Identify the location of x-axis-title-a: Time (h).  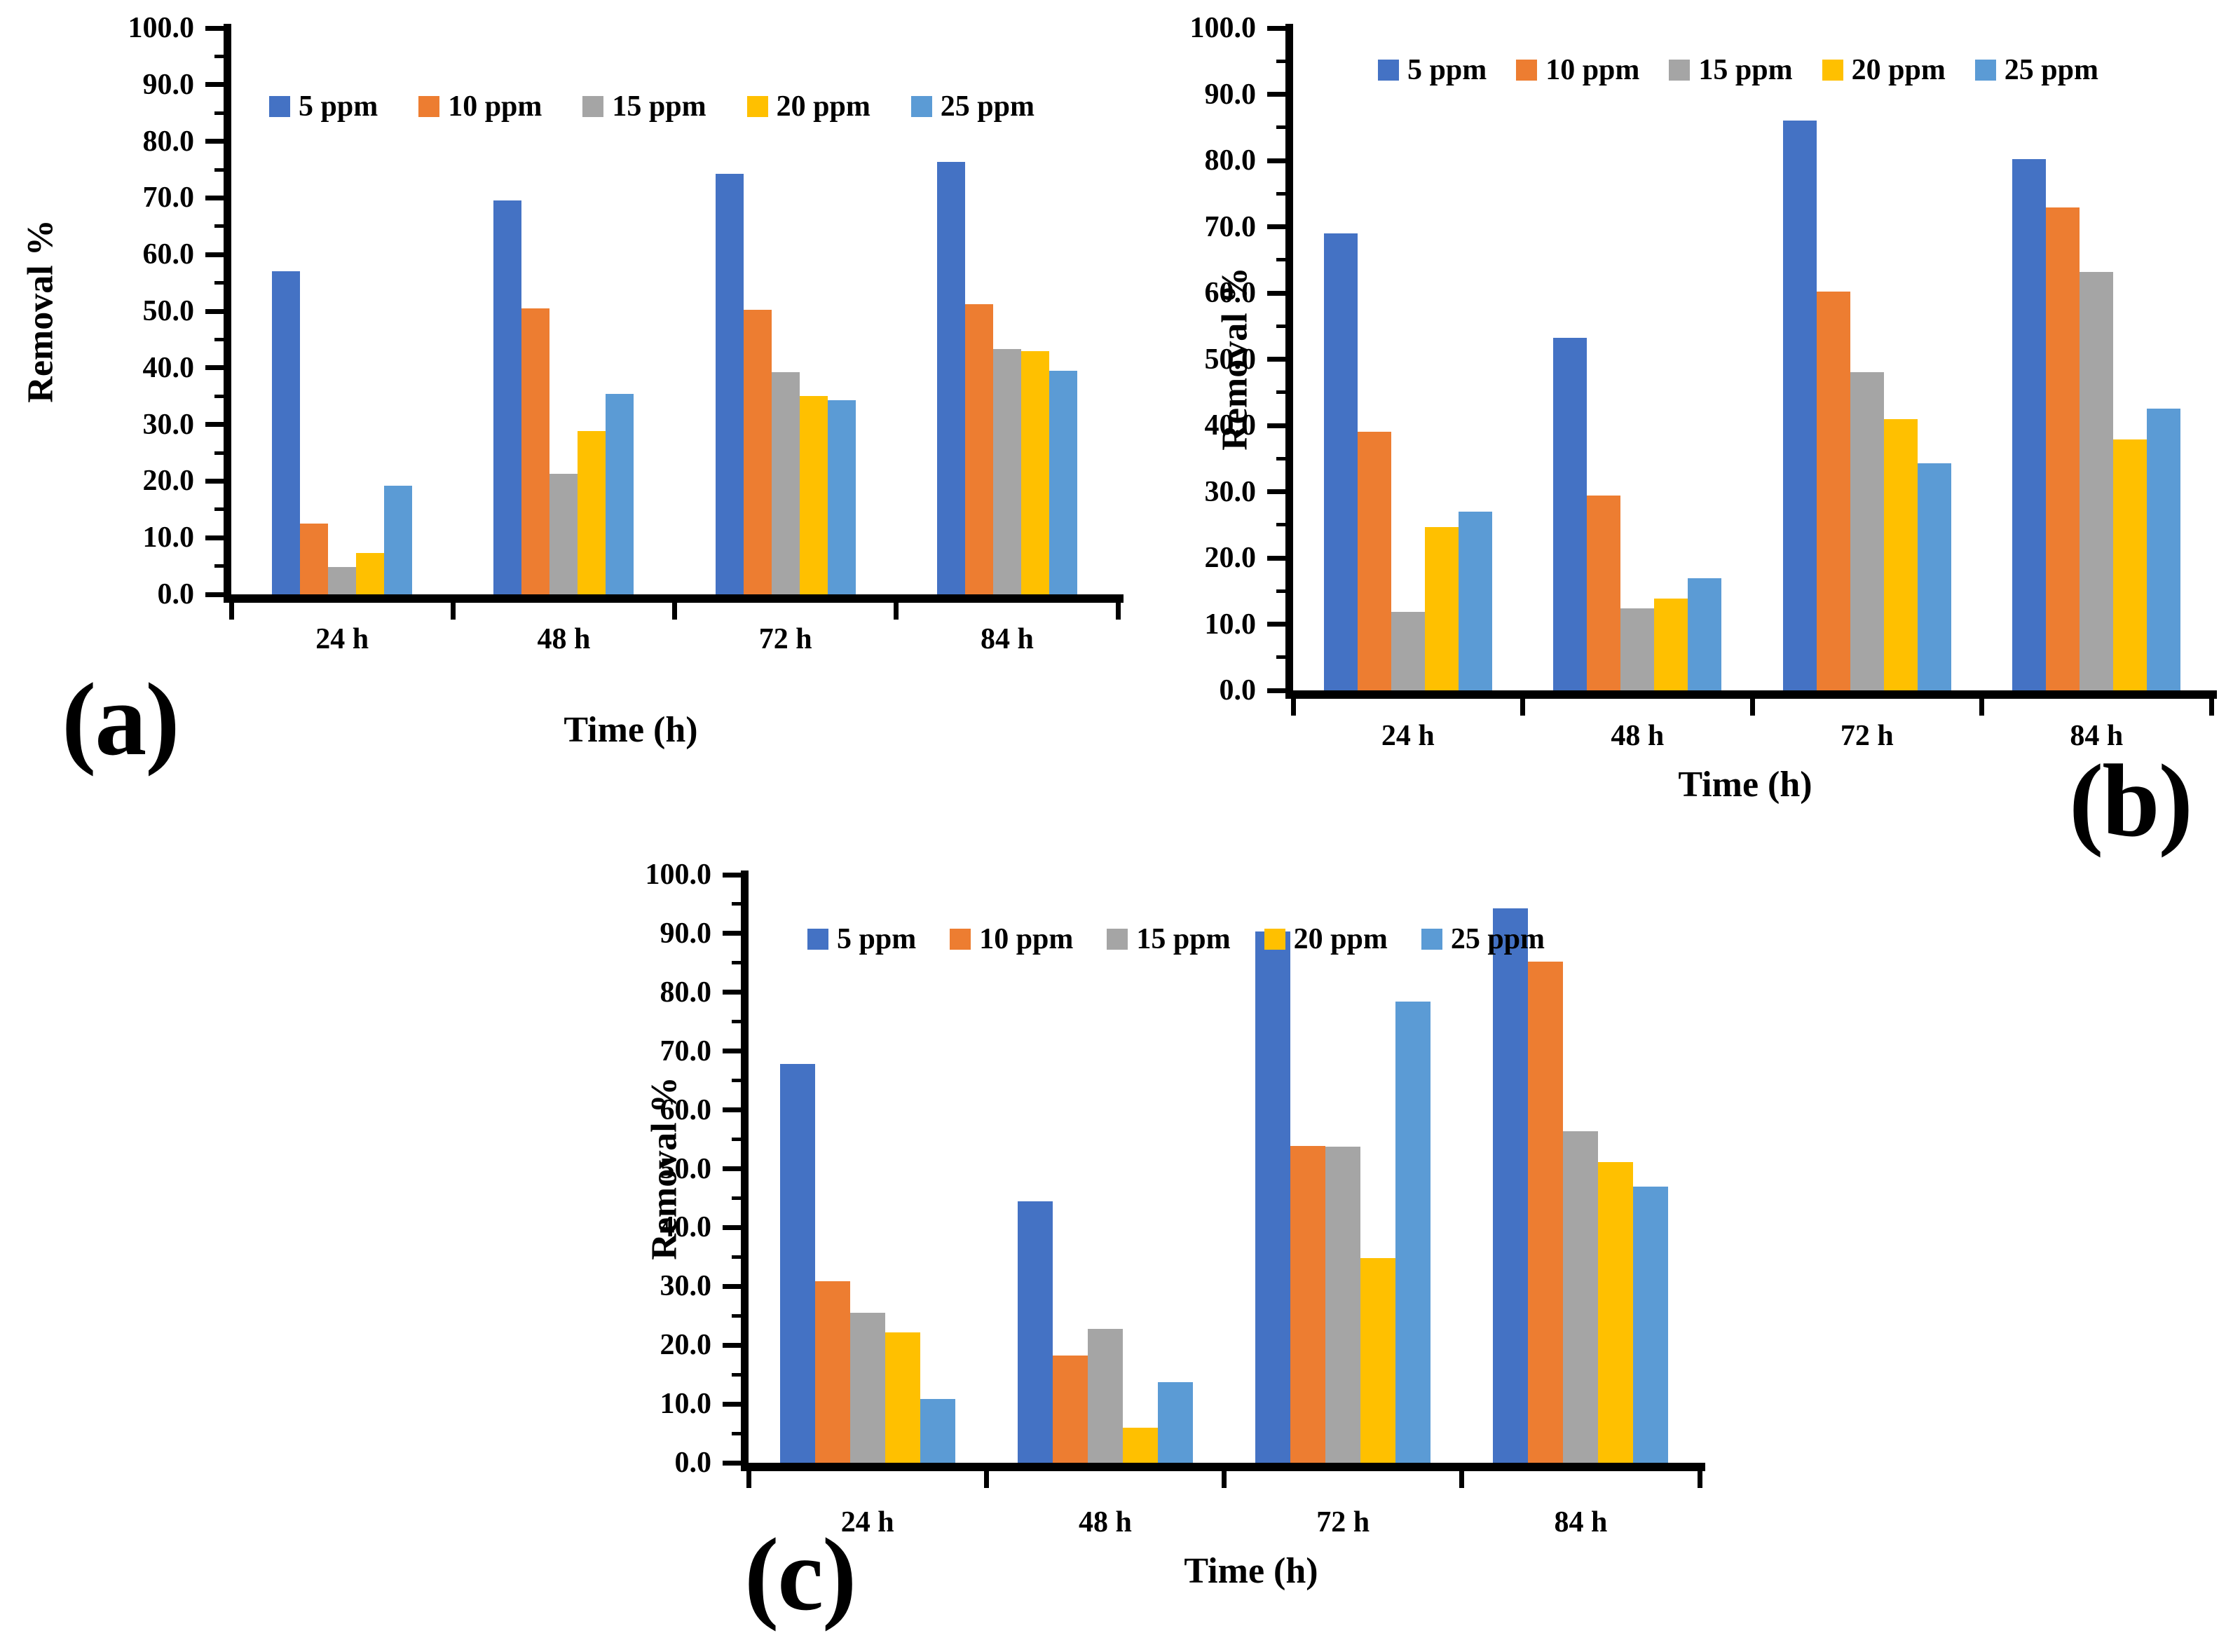
(631, 730).